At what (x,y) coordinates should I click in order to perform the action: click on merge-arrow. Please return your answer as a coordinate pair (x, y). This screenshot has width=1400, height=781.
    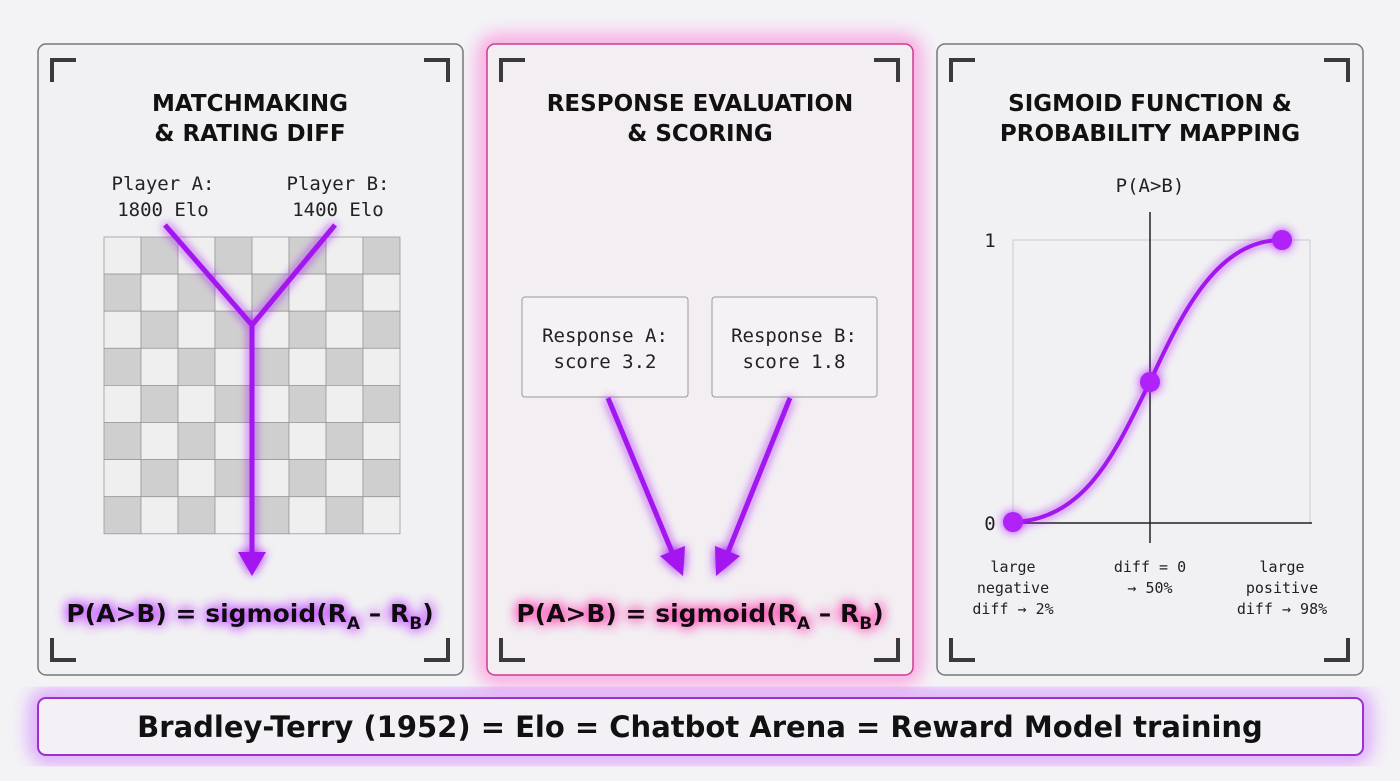
    Looking at the image, I should click on (250, 399).